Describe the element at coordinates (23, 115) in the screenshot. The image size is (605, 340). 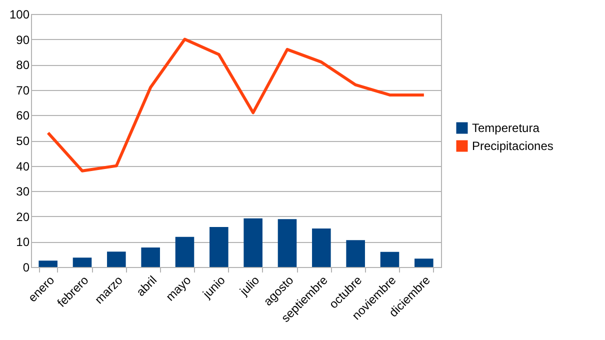
I see `y-tick-label: 60` at that location.